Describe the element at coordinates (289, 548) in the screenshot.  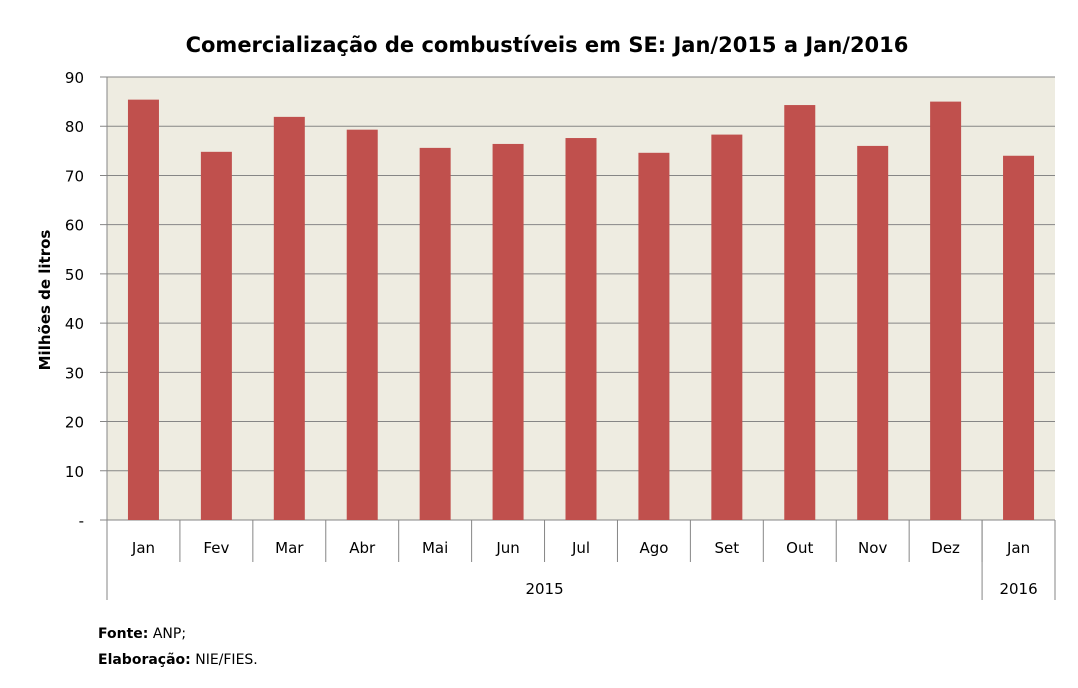
I see `x-tick-label: Mar` at that location.